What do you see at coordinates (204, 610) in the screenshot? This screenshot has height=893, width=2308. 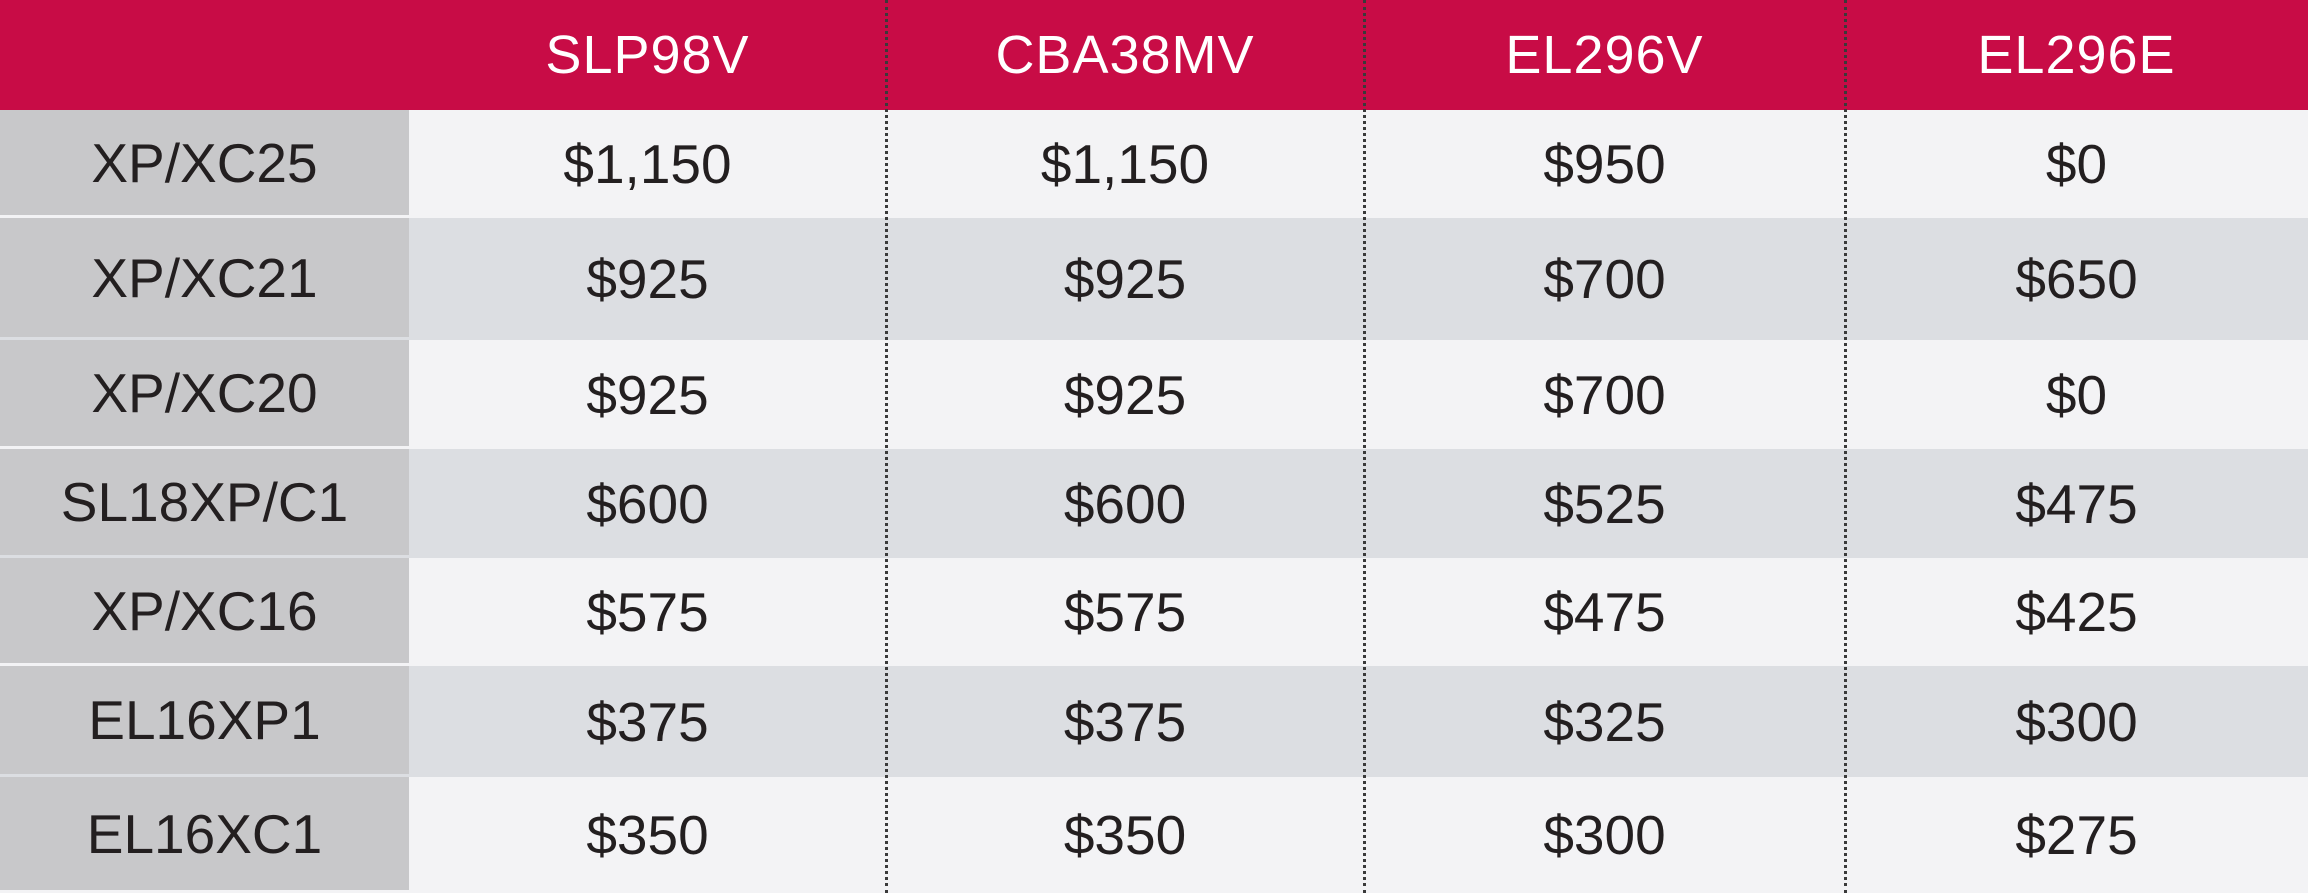 I see `row-label: XP/XC16` at bounding box center [204, 610].